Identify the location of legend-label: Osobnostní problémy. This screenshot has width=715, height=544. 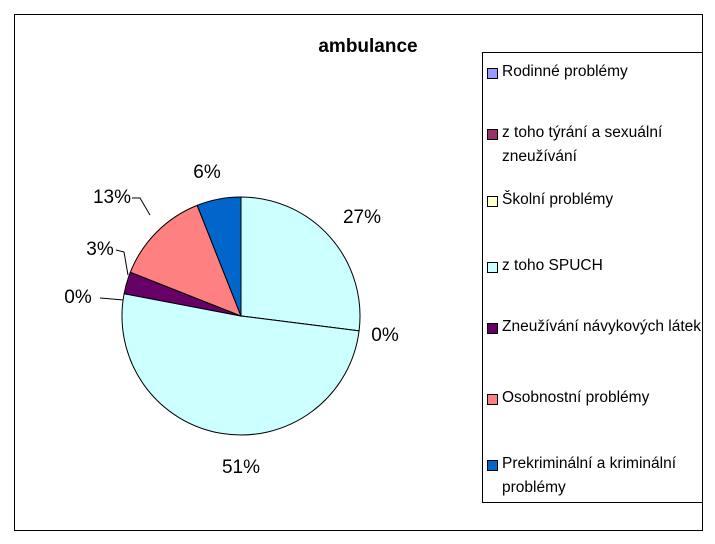
(576, 397).